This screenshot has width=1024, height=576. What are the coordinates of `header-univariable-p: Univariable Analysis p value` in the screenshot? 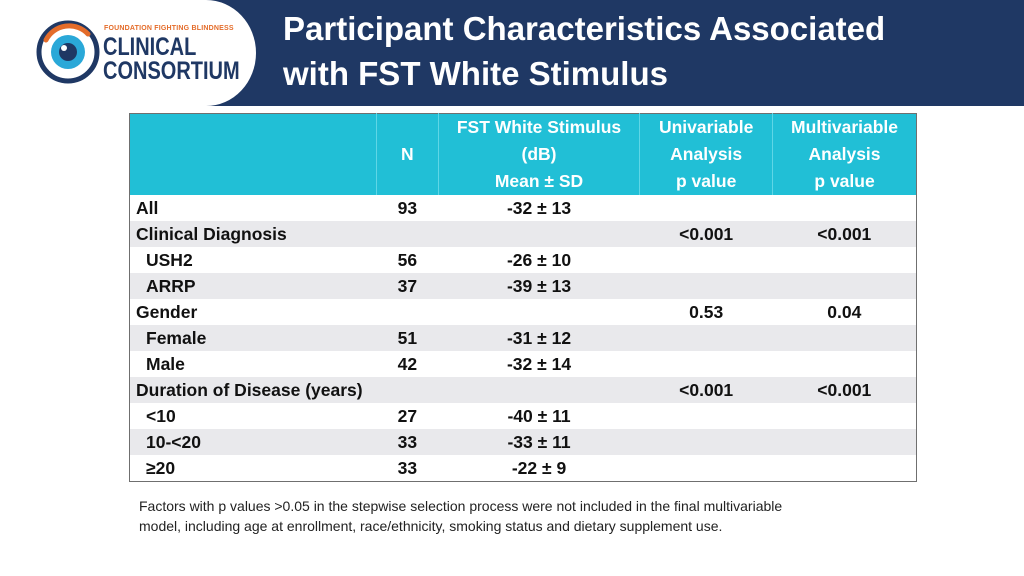 It's located at (706, 154).